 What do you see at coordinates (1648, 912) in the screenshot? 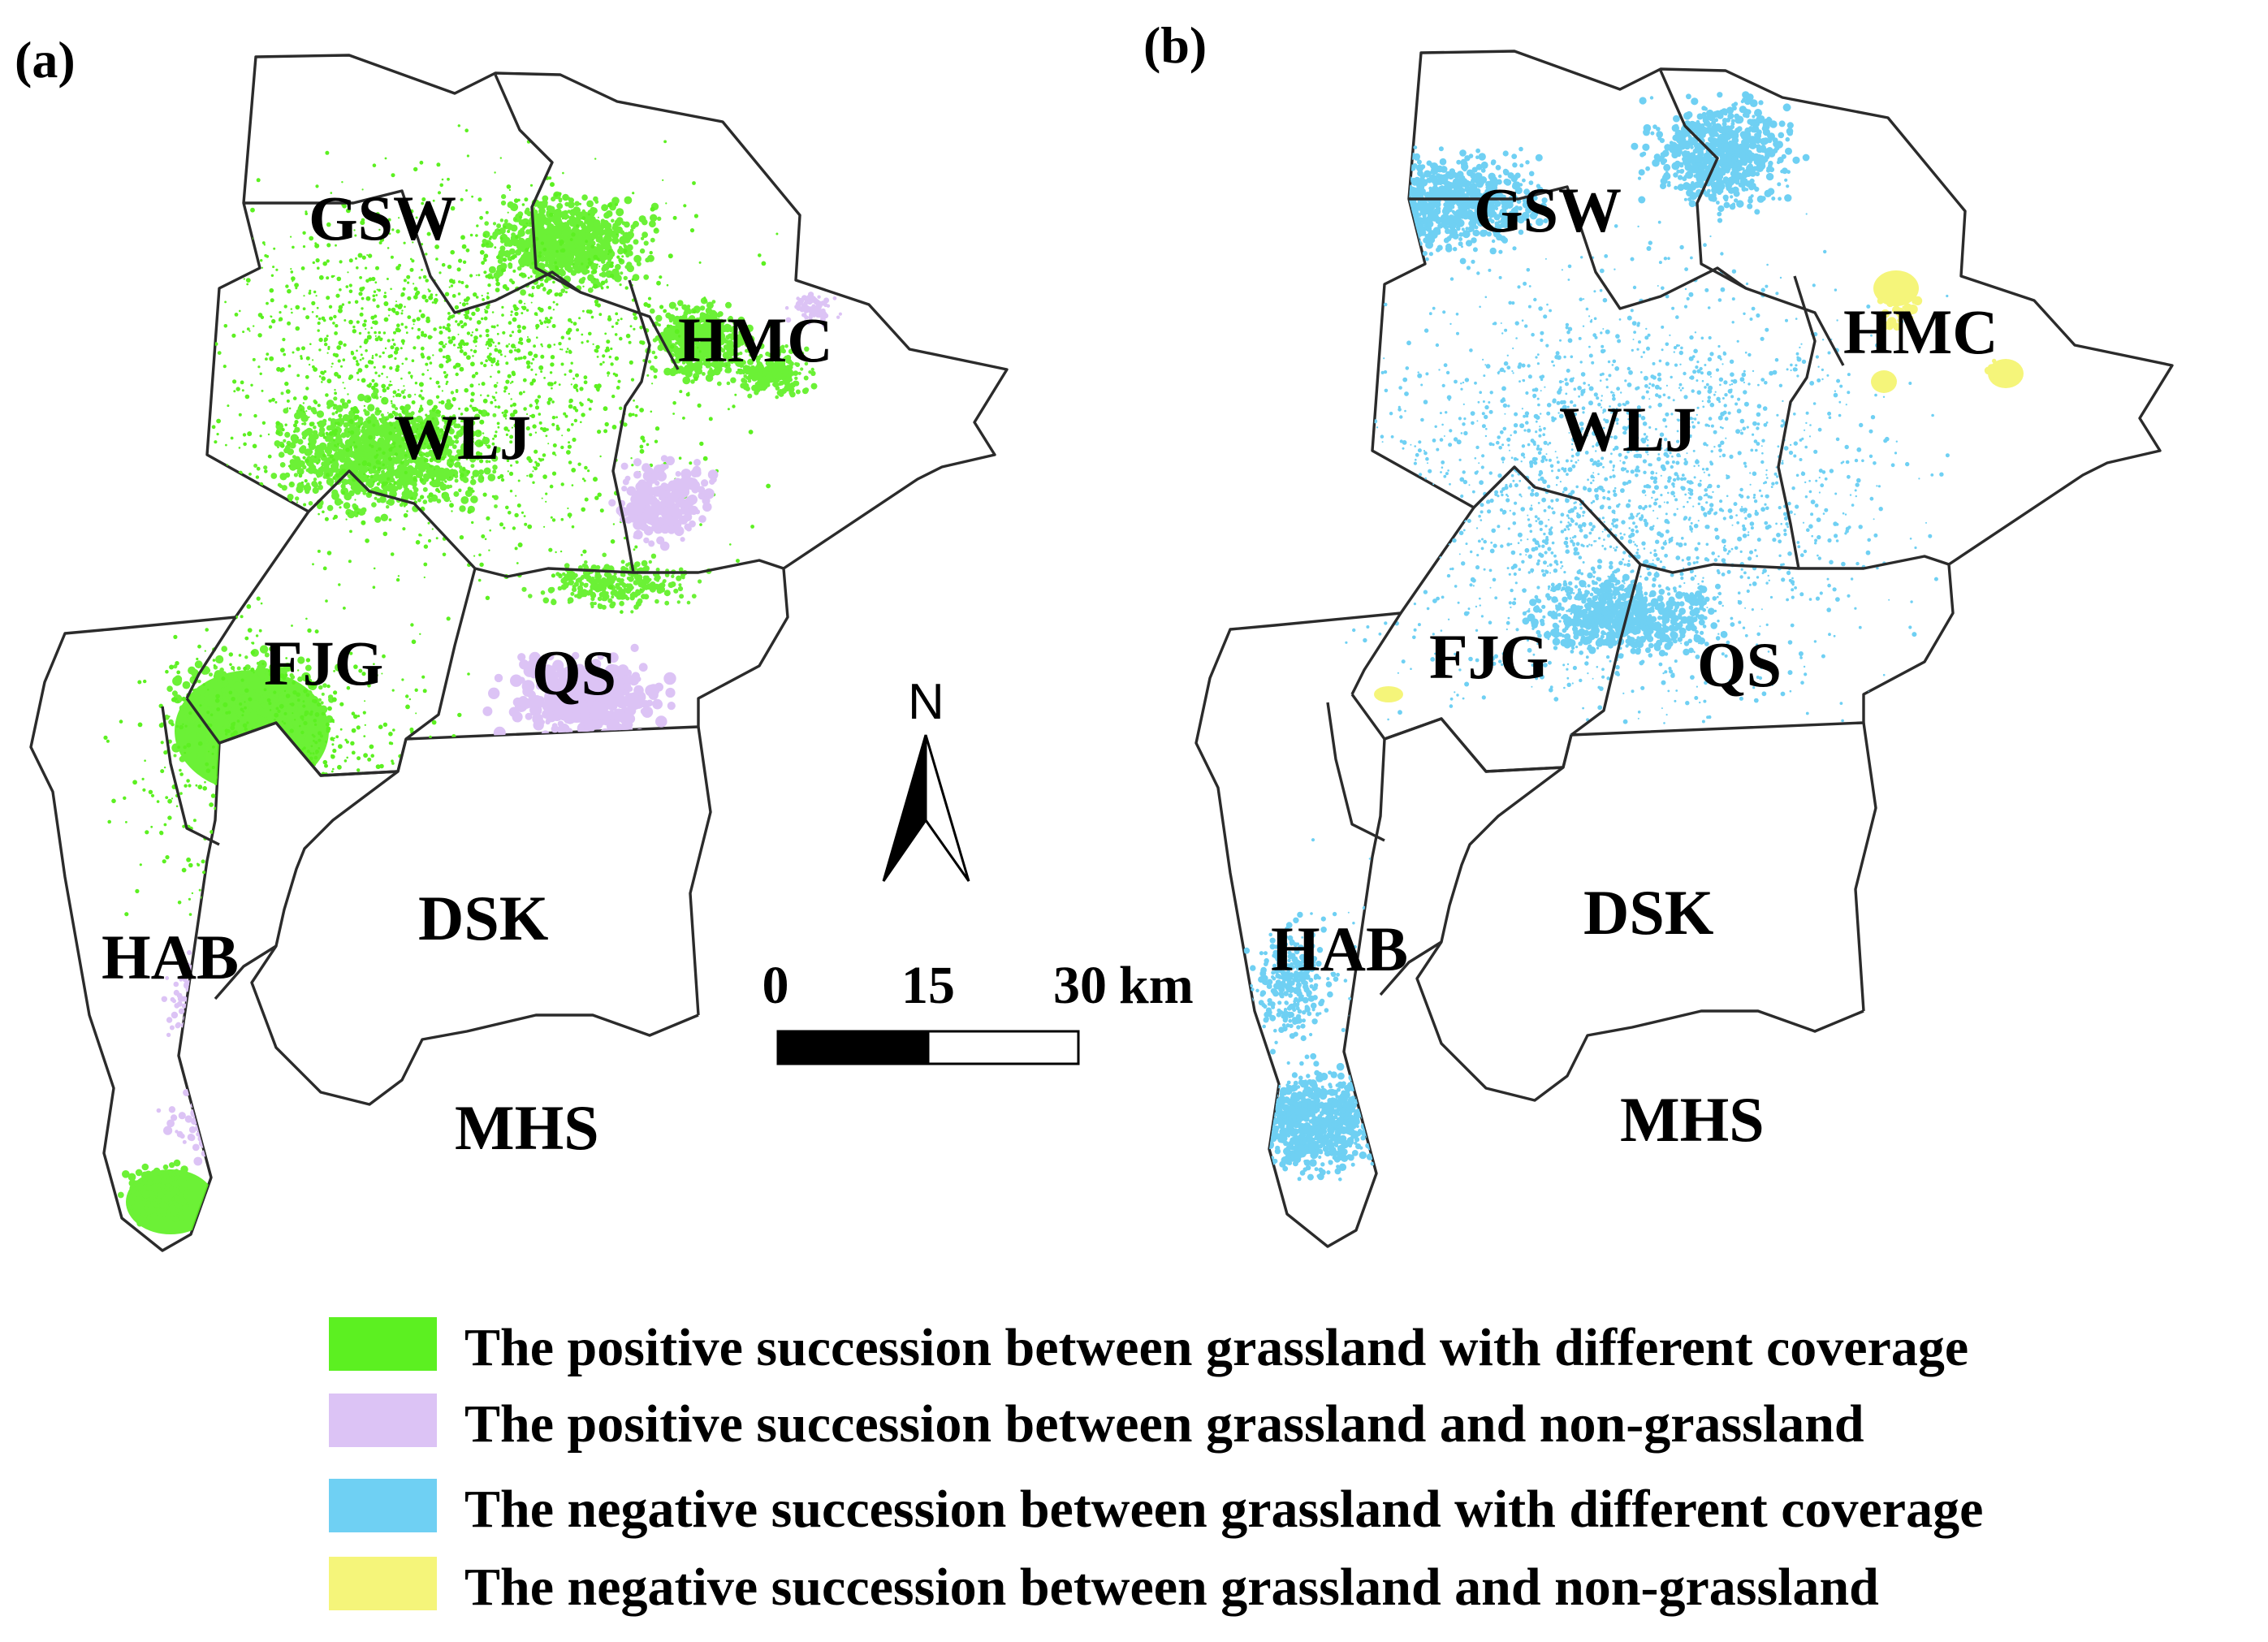
I see `district-label-dsk-b: DSK` at bounding box center [1648, 912].